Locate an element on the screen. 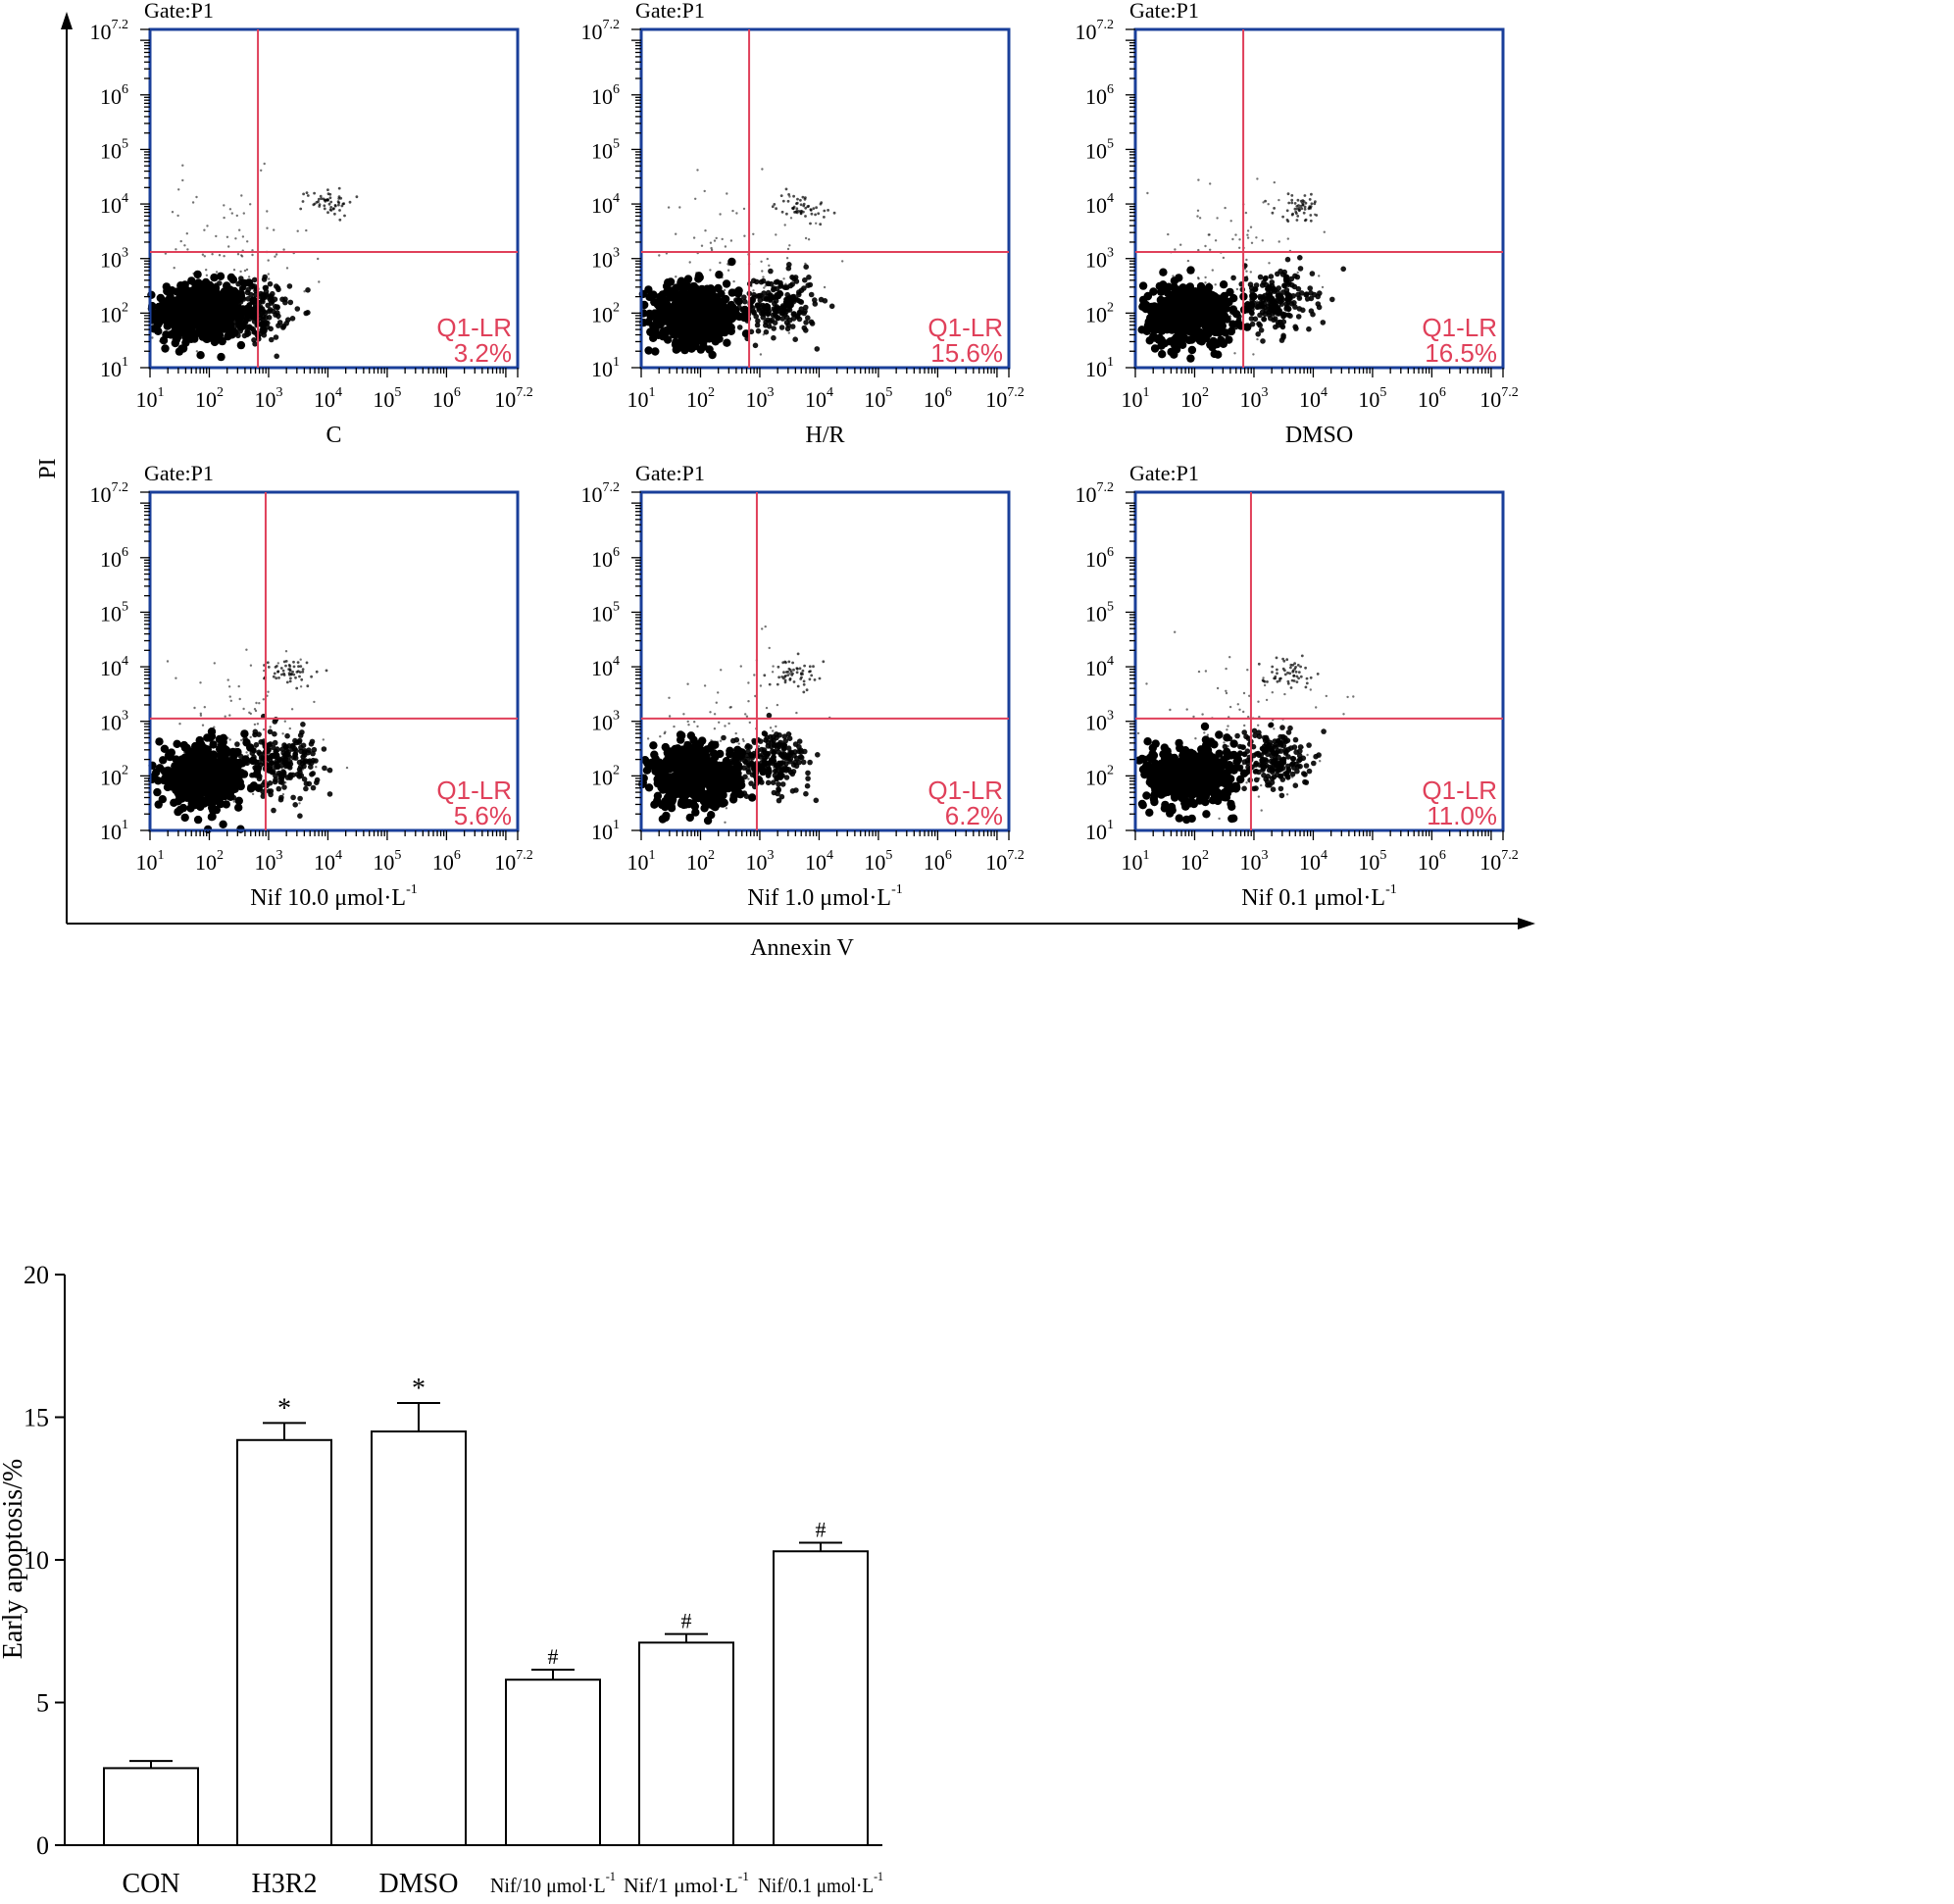 The width and height of the screenshot is (1954, 1904). panel-caption: Nif 10.0 μmol·L-1 is located at coordinates (334, 896).